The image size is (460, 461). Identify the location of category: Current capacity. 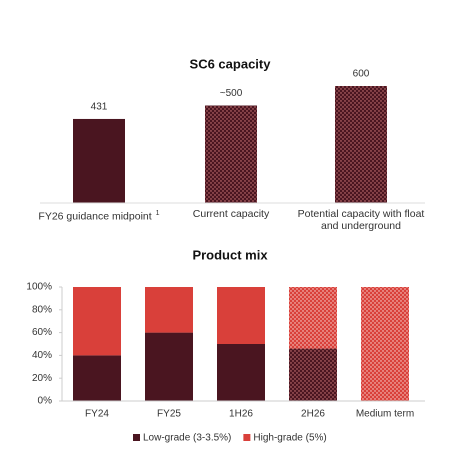
(231, 214).